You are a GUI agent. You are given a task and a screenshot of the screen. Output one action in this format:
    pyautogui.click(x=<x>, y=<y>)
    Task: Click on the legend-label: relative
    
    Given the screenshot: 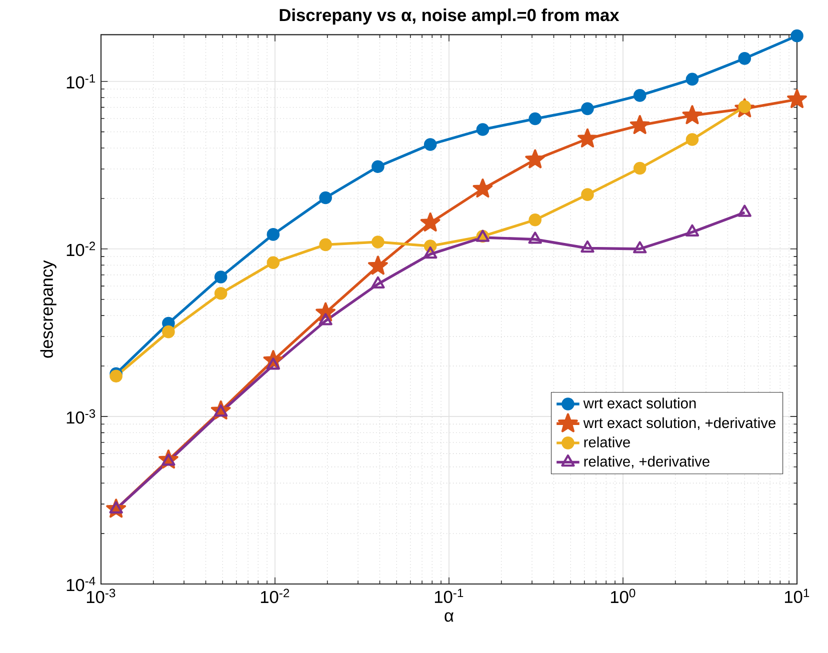 What is the action you would take?
    pyautogui.click(x=607, y=442)
    